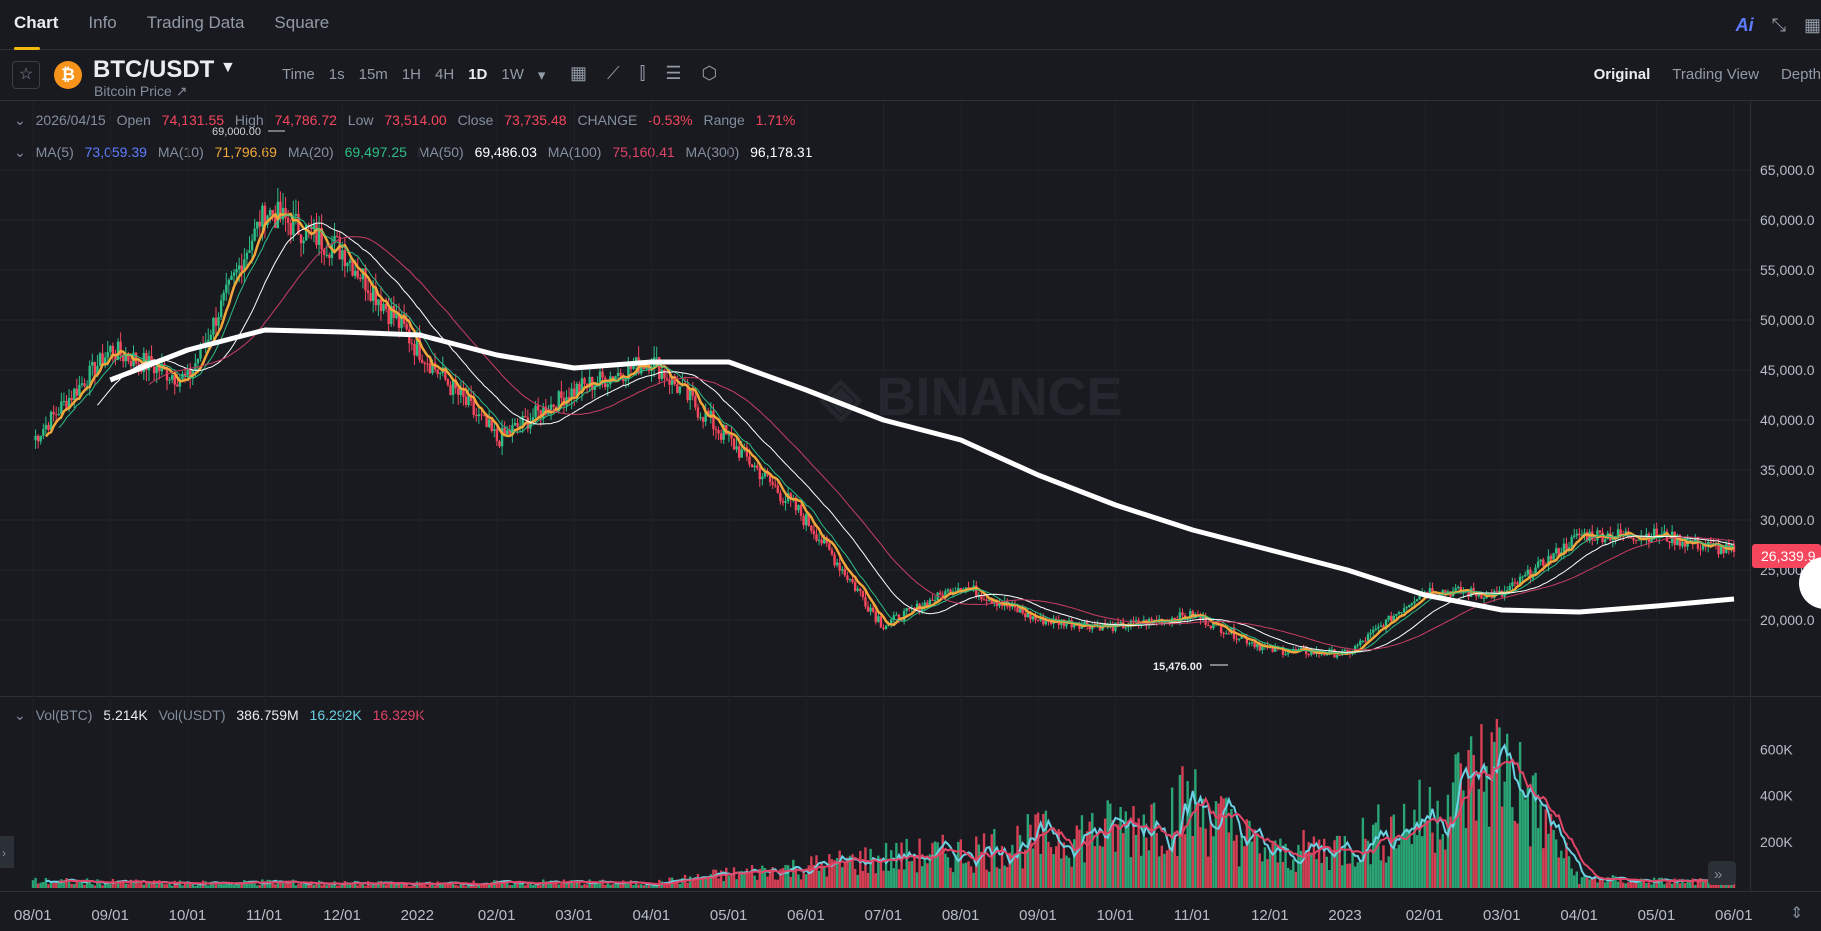 The image size is (1821, 931). Describe the element at coordinates (228, 67) in the screenshot. I see `pair-dropdown-icon: ▼` at that location.